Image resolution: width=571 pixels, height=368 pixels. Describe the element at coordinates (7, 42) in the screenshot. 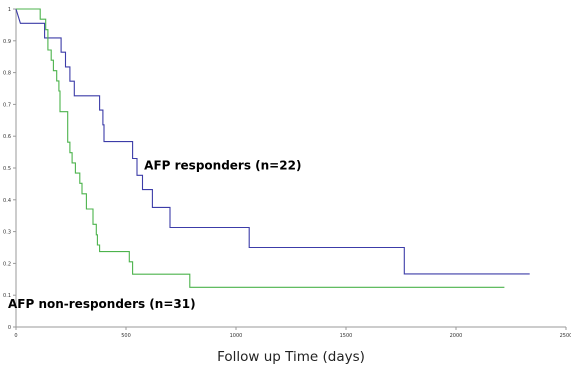

I see `y-tick-label: 0.9` at that location.